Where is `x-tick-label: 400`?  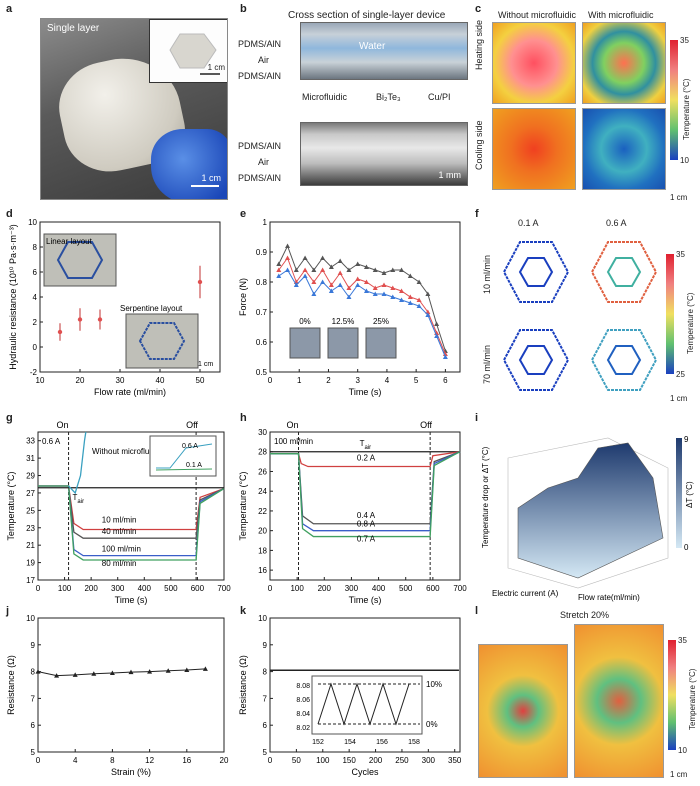 x-tick-label: 400 is located at coordinates (379, 588).